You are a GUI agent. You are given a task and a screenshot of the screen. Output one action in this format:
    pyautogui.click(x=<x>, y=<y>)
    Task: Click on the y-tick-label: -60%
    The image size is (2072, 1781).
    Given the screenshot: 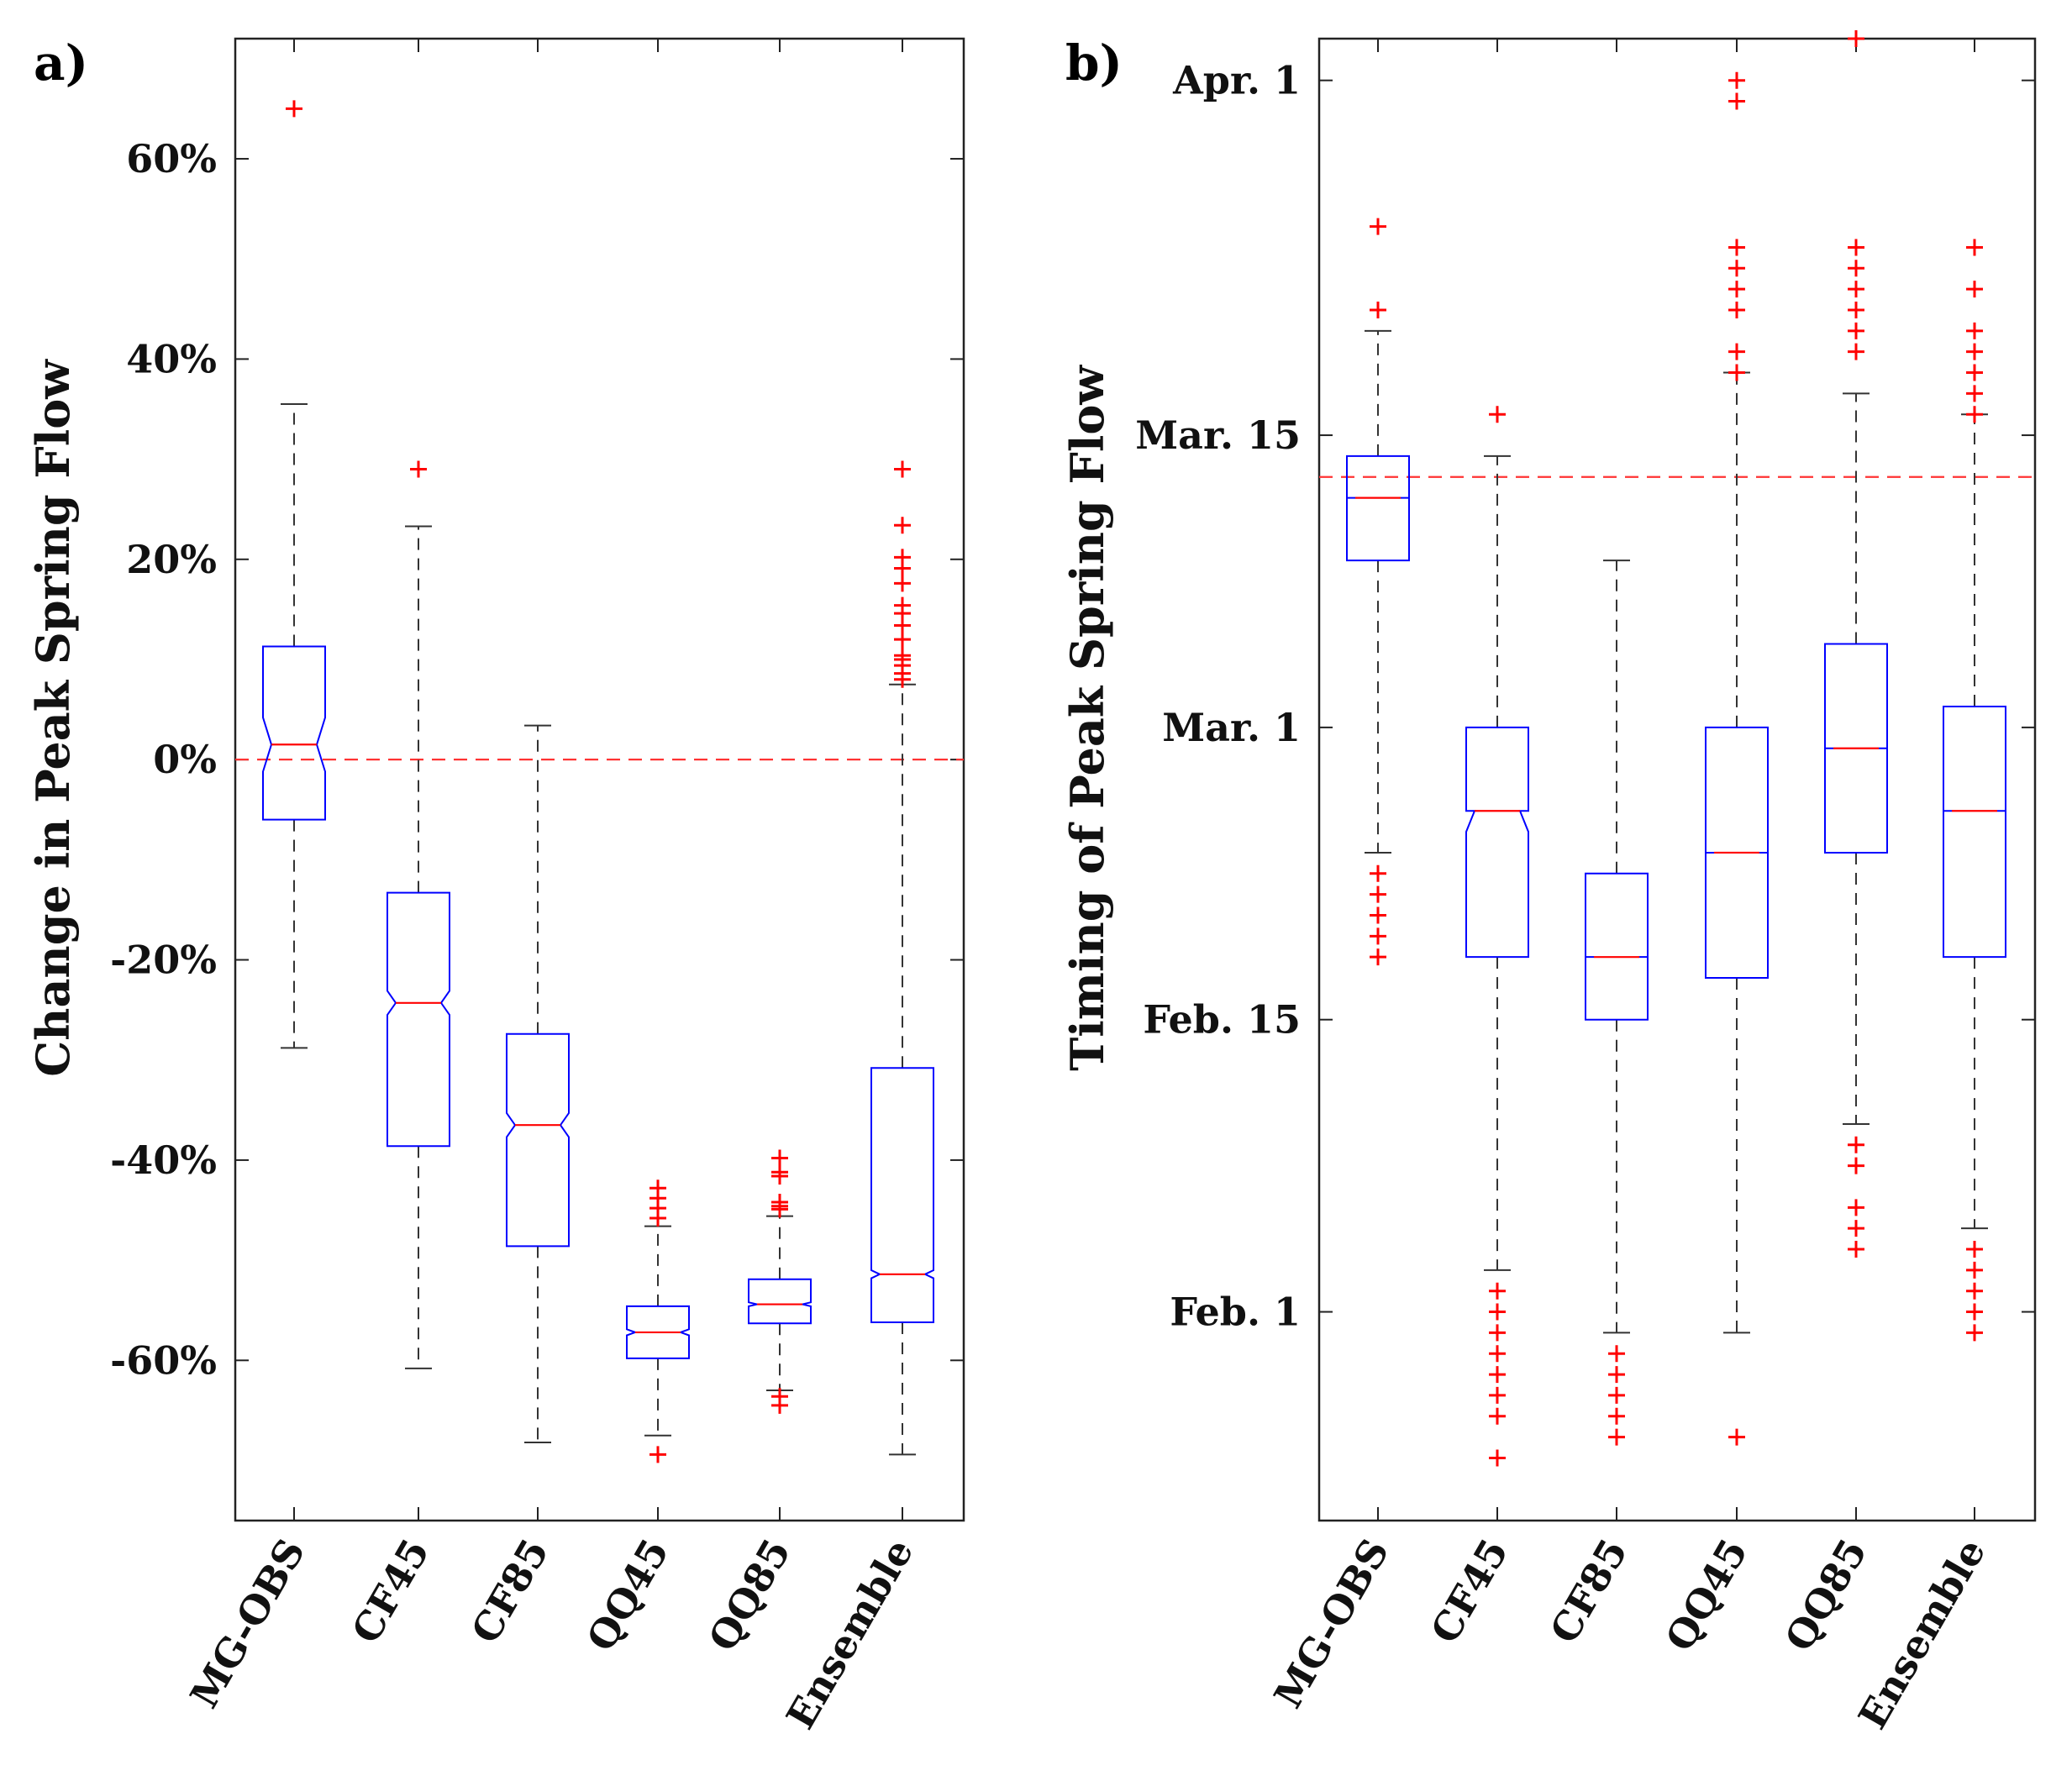 What is the action you would take?
    pyautogui.click(x=163, y=1360)
    